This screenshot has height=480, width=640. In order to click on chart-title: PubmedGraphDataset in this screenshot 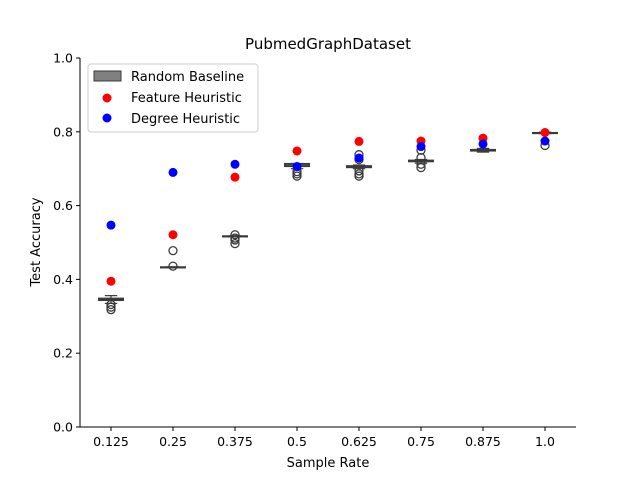, I will do `click(328, 44)`.